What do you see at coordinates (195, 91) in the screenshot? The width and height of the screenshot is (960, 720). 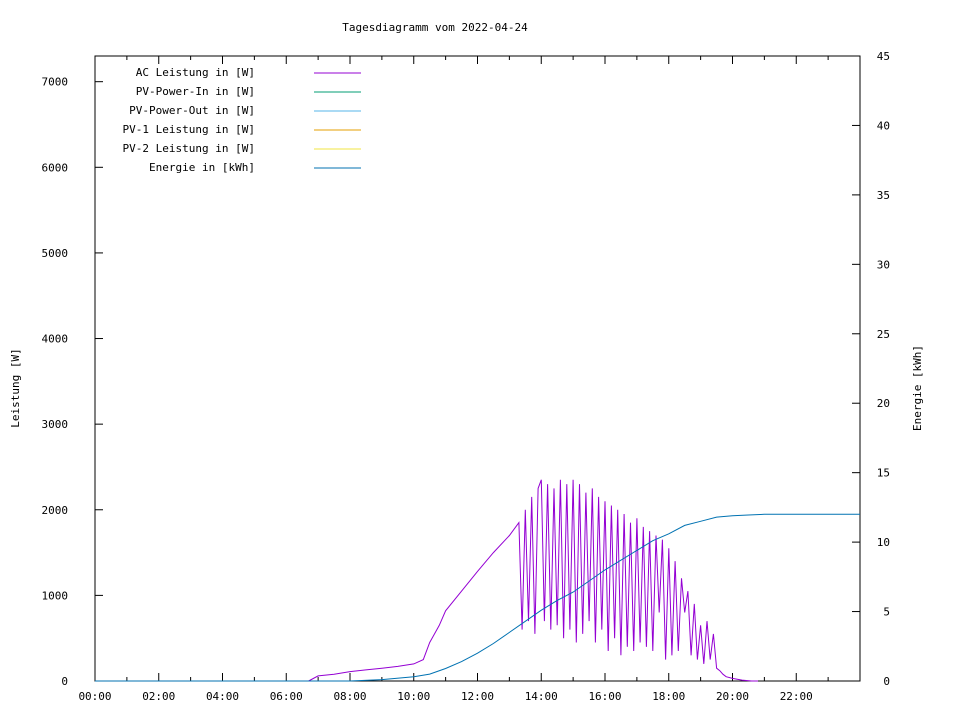 I see `legend-label: PV-Power-In in [W]` at bounding box center [195, 91].